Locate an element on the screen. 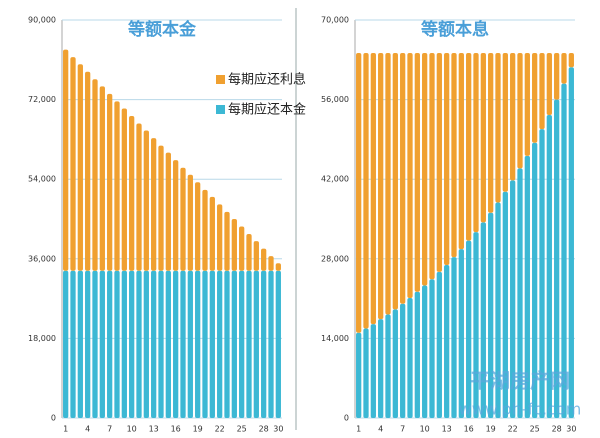 Image resolution: width=600 pixels, height=438 pixels. y-tick-label: 54,000 is located at coordinates (42, 179).